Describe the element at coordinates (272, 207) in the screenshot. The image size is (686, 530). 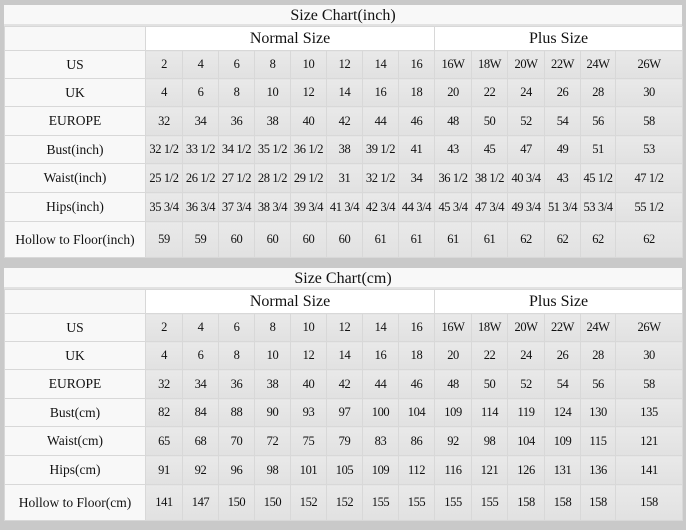
I see `size-cell: 38 3/4` at that location.